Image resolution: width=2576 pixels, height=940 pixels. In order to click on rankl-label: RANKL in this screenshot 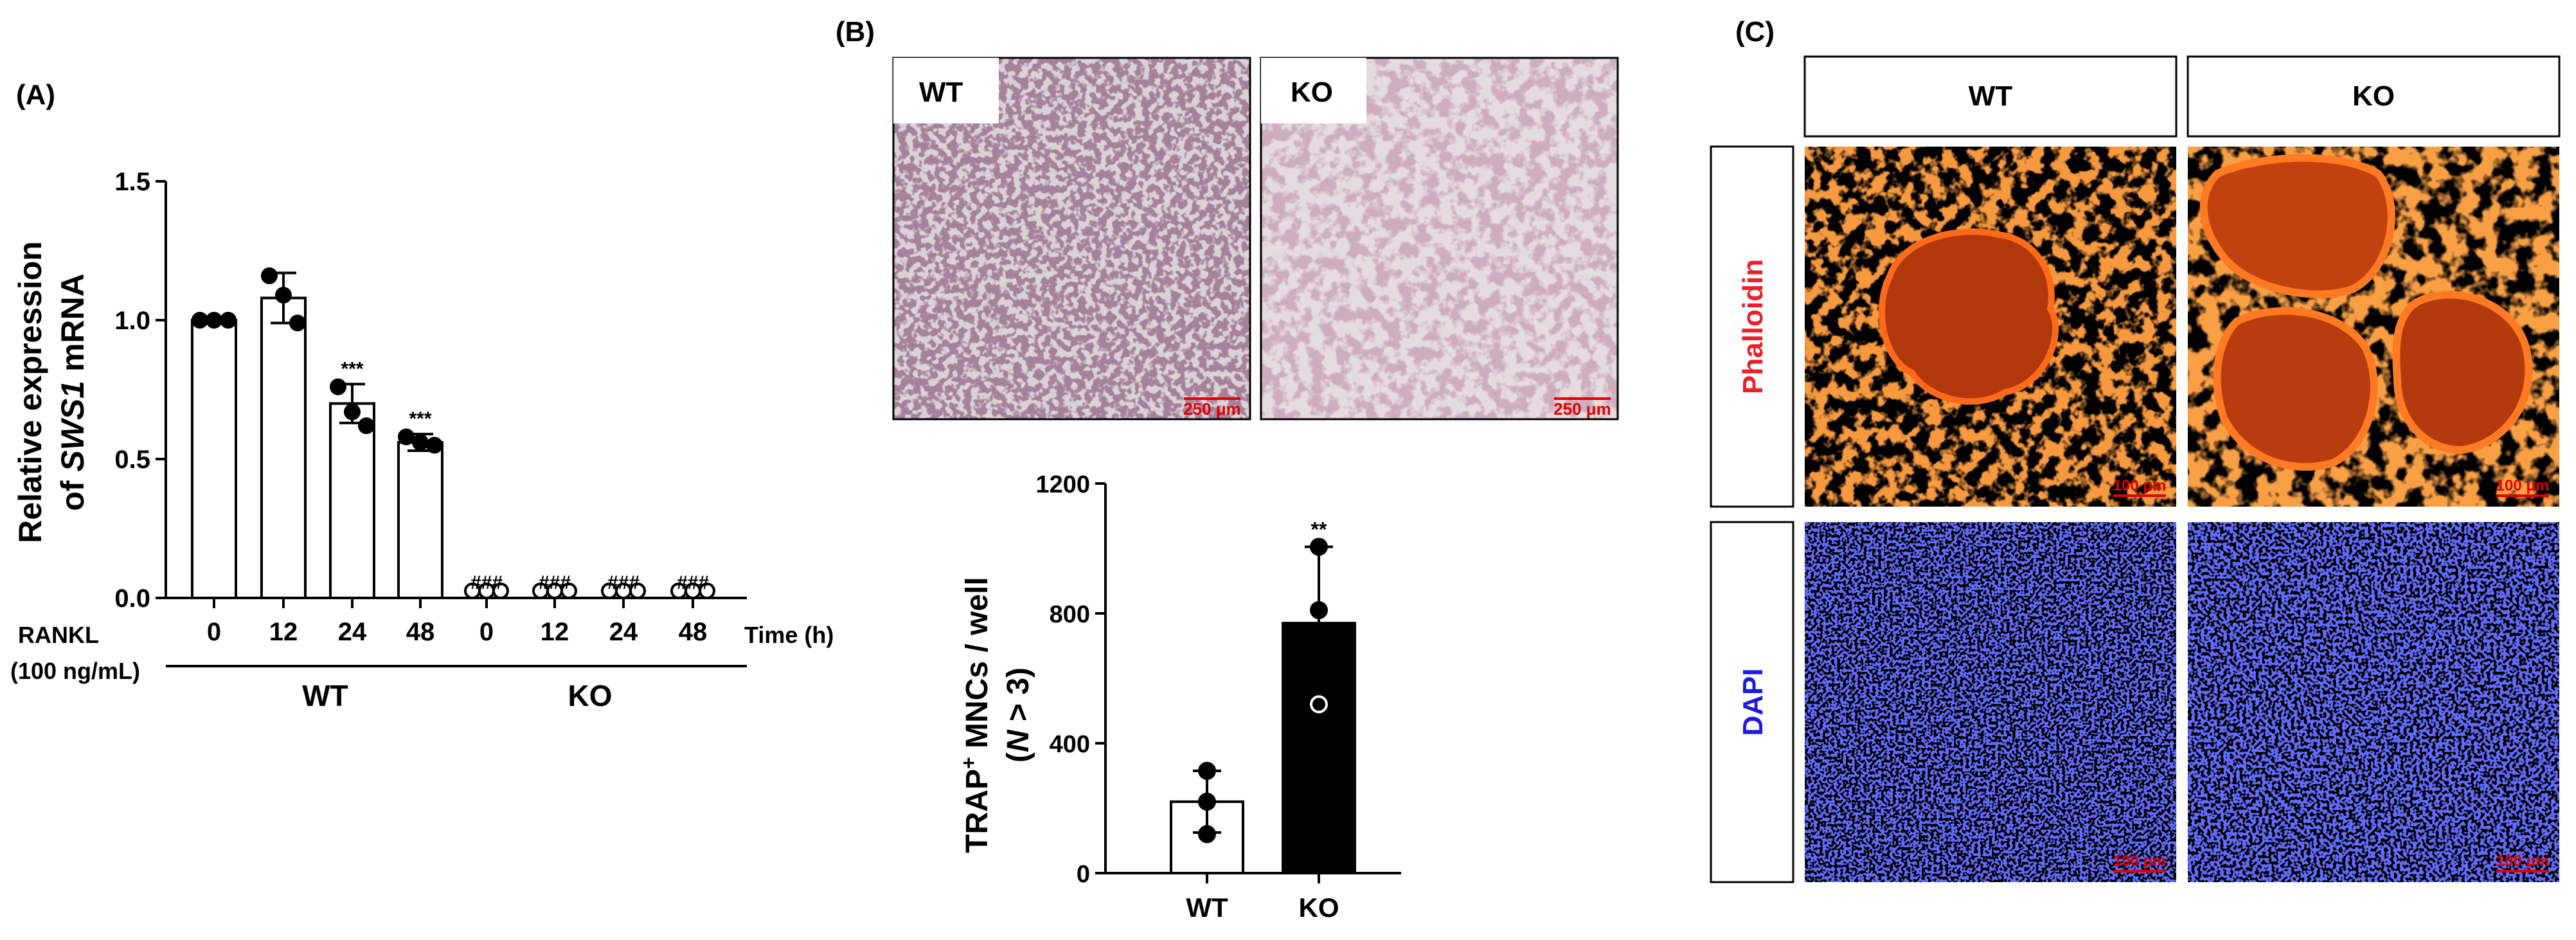, I will do `click(58, 635)`.